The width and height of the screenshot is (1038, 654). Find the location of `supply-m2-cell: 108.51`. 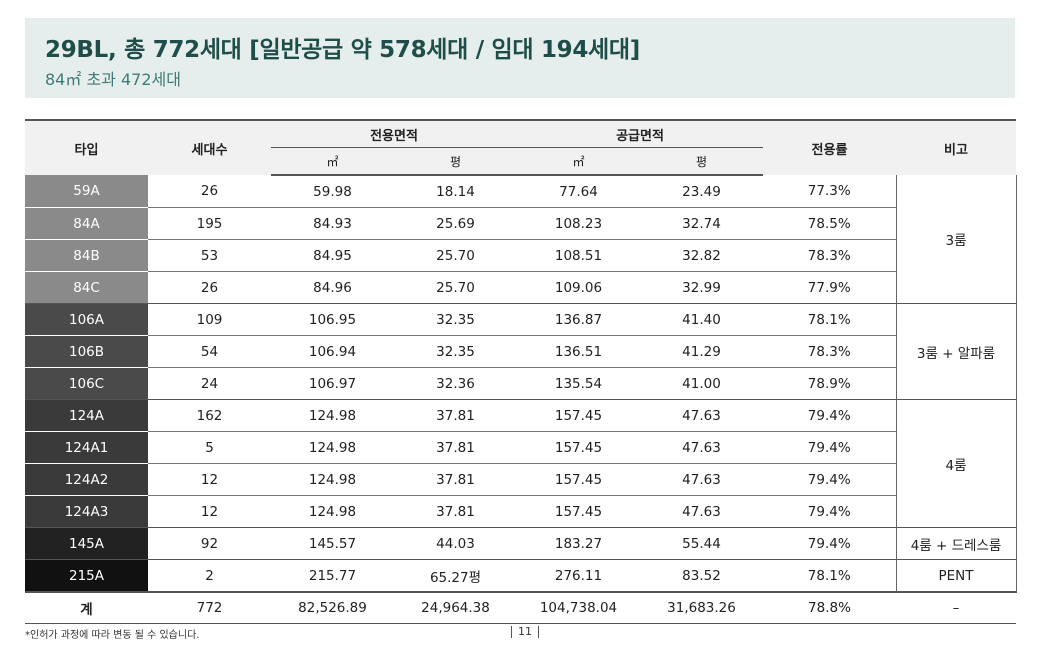

supply-m2-cell: 108.51 is located at coordinates (578, 255).